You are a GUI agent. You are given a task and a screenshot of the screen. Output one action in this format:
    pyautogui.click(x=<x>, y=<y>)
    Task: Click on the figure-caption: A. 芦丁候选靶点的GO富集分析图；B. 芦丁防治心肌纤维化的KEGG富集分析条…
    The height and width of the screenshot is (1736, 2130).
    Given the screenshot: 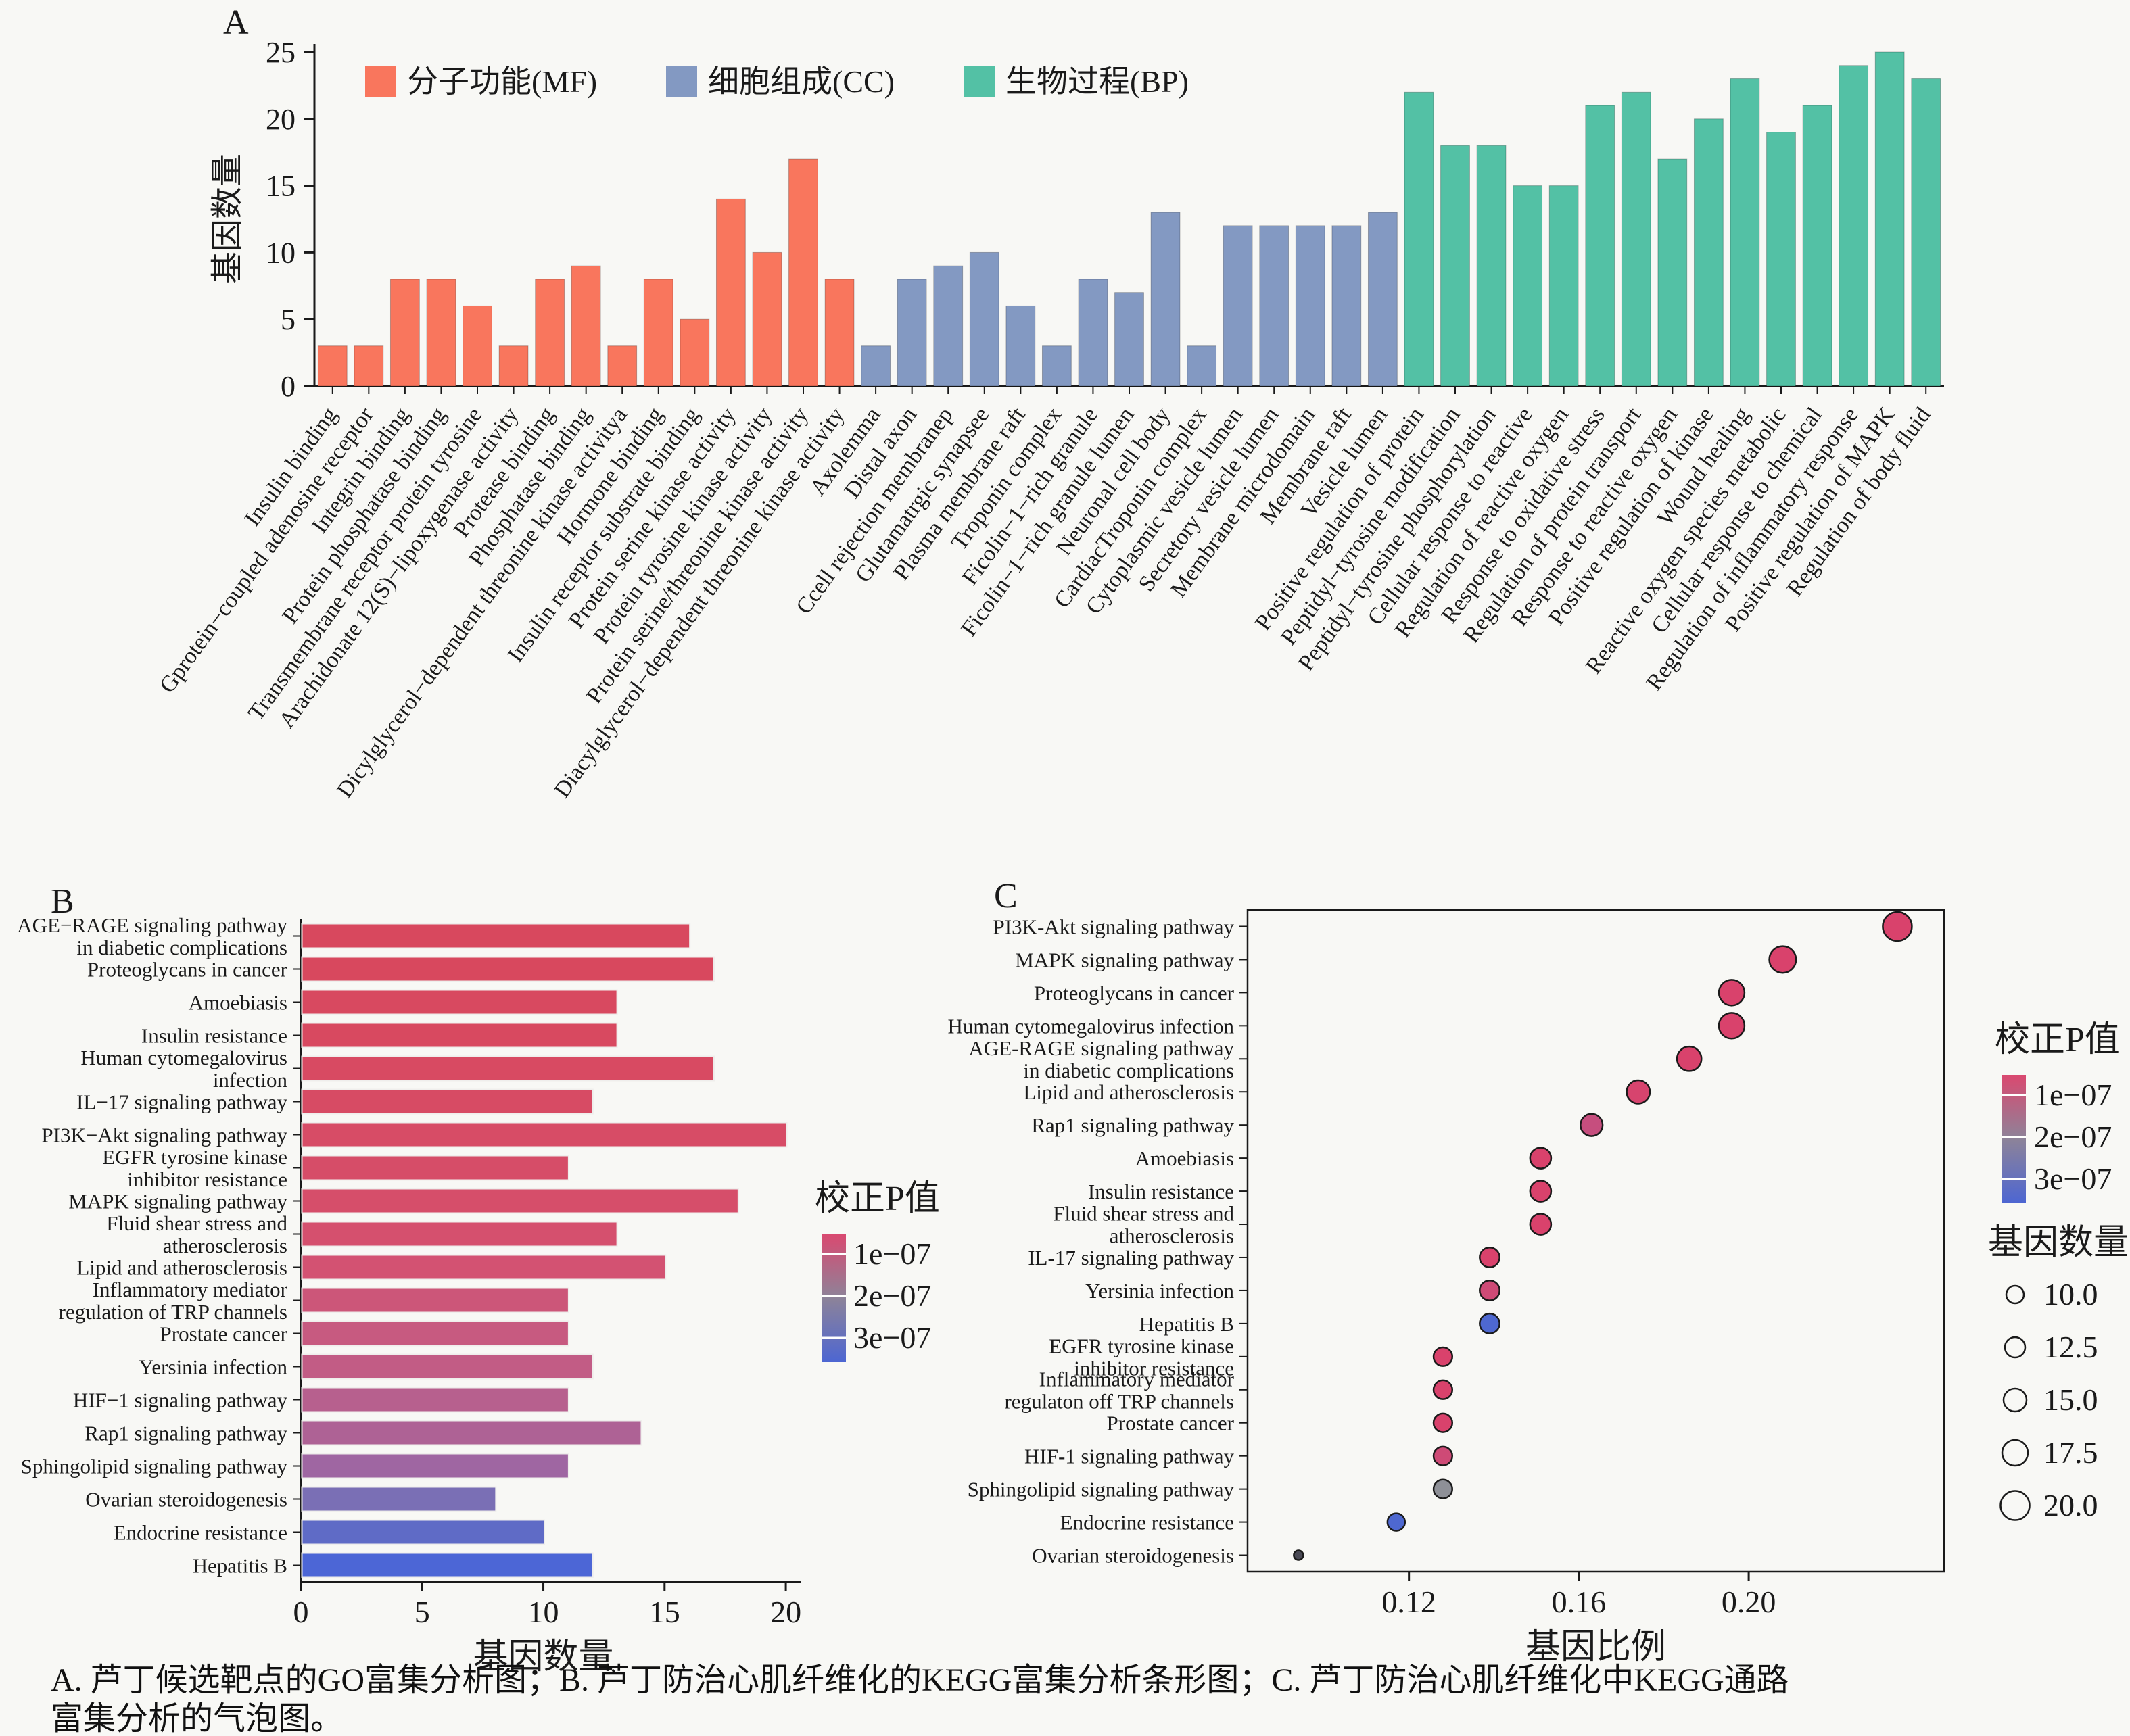 What is the action you would take?
    pyautogui.click(x=1079, y=1699)
    